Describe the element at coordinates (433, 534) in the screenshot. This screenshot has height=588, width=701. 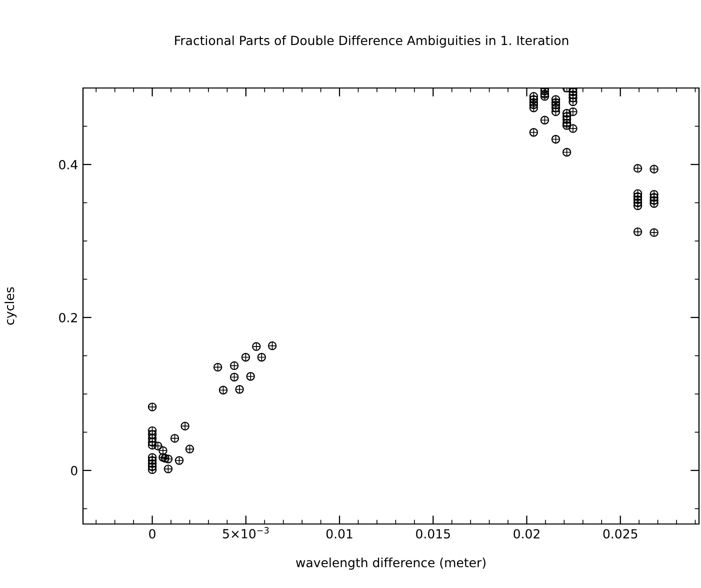
I see `x-tick-label: 0.015` at that location.